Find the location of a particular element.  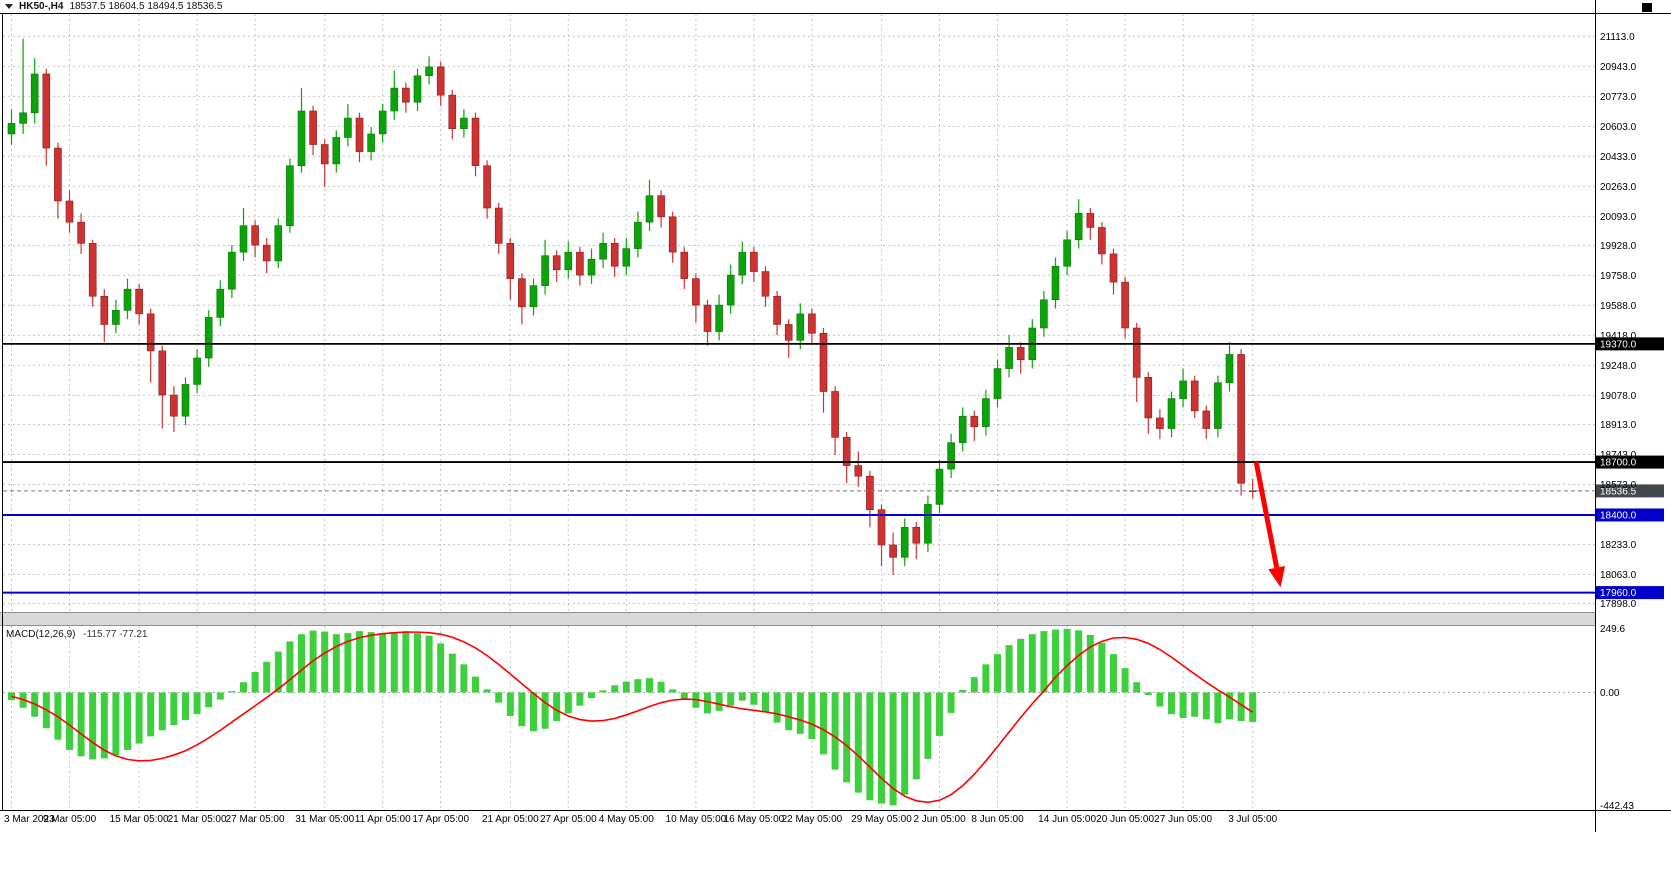

svg-text: 22 May 05:00 is located at coordinates (812, 819).